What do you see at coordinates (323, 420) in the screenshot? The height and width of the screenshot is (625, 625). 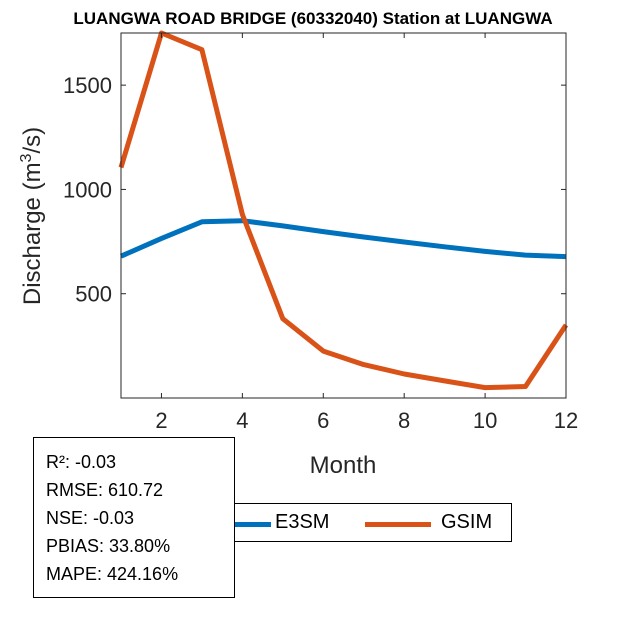 I see `x-tick-label: 6` at bounding box center [323, 420].